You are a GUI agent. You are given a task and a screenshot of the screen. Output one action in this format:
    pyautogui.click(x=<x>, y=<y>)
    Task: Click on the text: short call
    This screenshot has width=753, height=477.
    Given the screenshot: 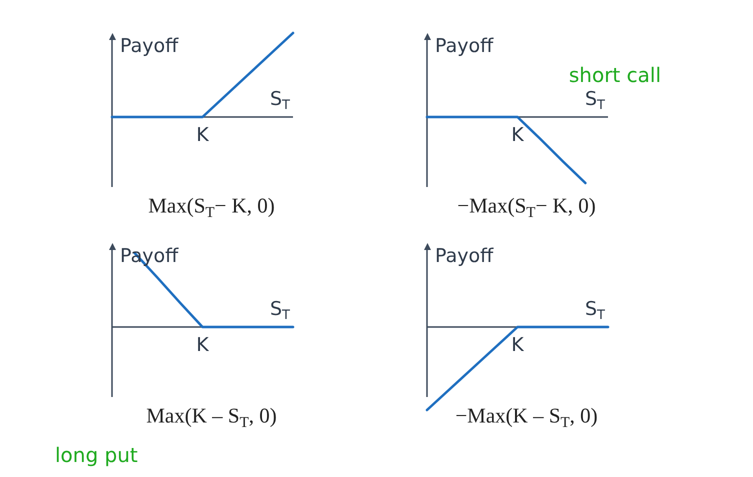 What is the action you would take?
    pyautogui.click(x=615, y=75)
    